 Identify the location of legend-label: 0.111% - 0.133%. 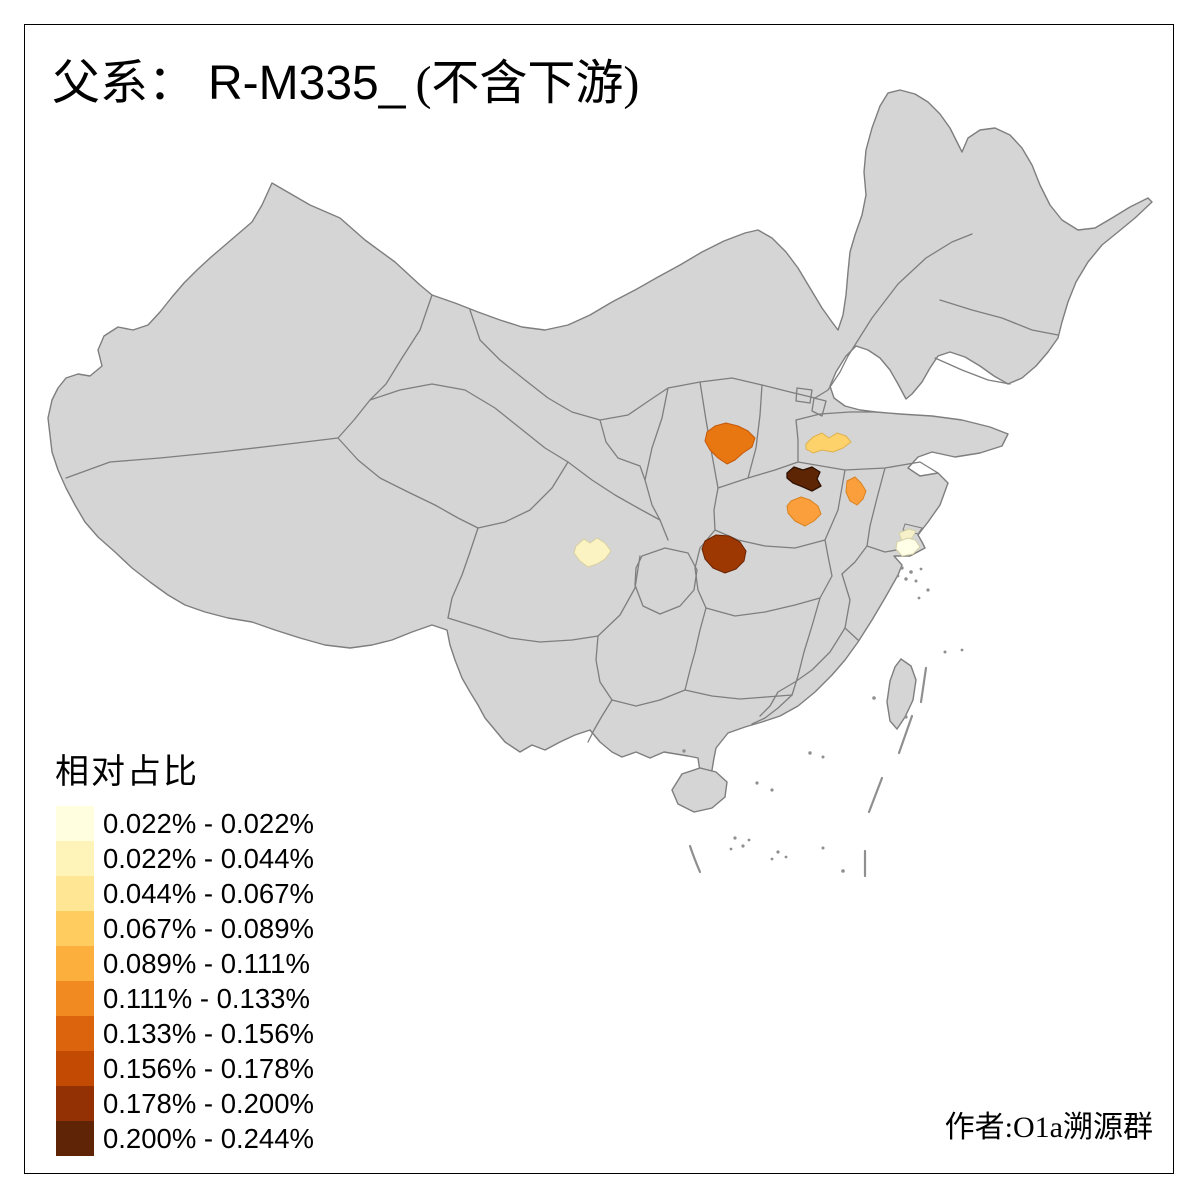
(206, 998).